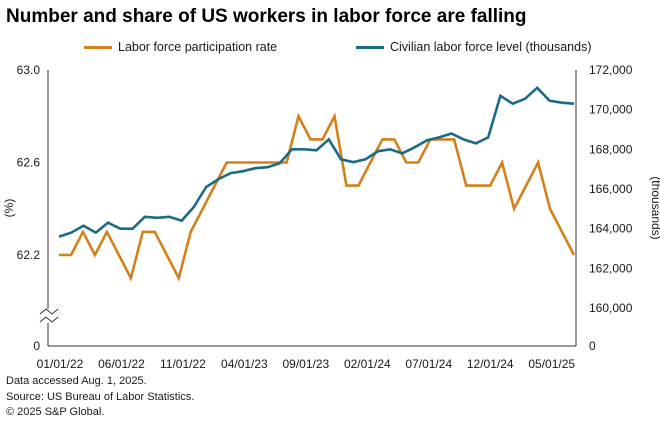 The image size is (660, 433). Describe the element at coordinates (244, 364) in the screenshot. I see `x-tick-label: 04/01/23` at that location.